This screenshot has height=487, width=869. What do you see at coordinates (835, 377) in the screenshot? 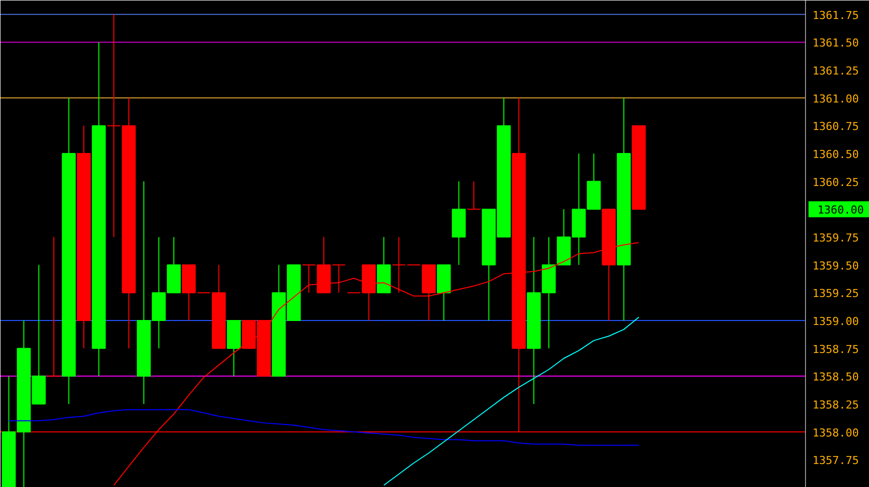
I see `y-tick-label: 1358.50` at bounding box center [835, 377].